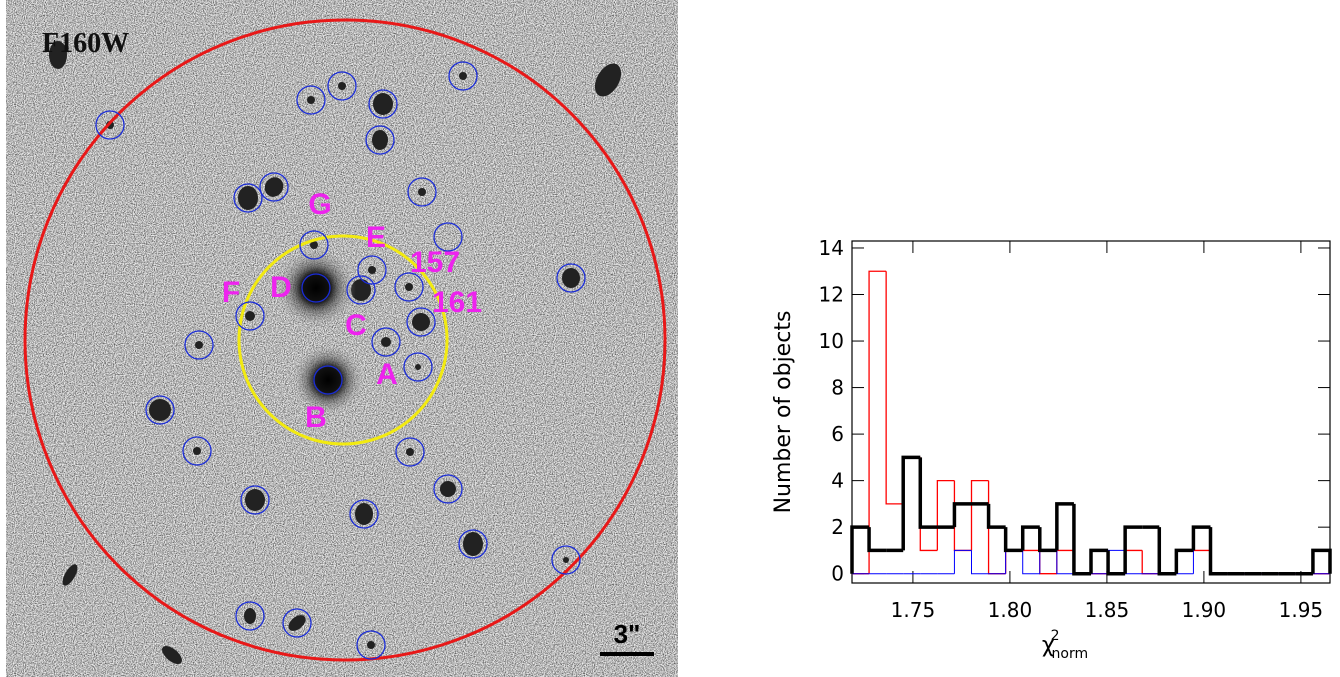 The height and width of the screenshot is (677, 1340). I want to click on scale-label: 3", so click(627, 634).